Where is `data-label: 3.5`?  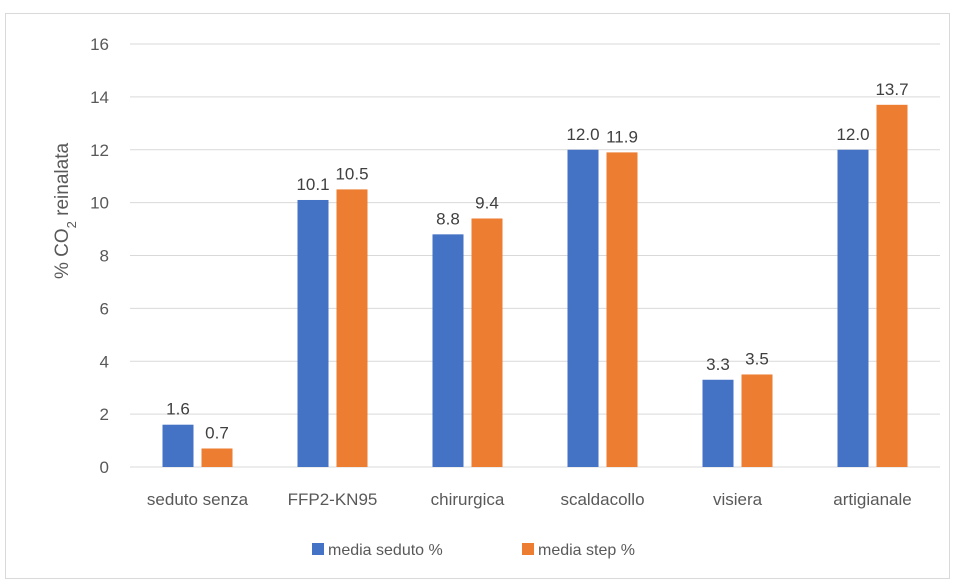
data-label: 3.5 is located at coordinates (757, 358).